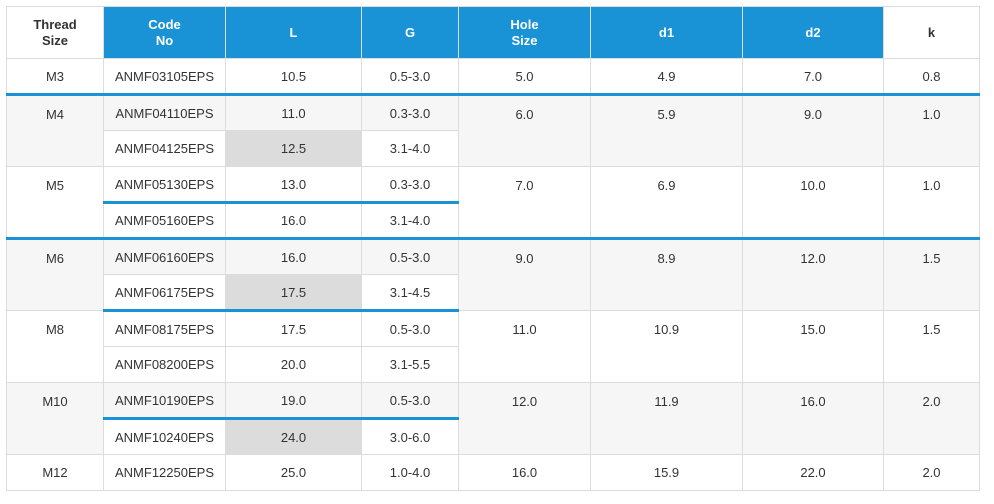 The width and height of the screenshot is (994, 504). What do you see at coordinates (164, 184) in the screenshot?
I see `code-cell: ANMF05130EPS` at bounding box center [164, 184].